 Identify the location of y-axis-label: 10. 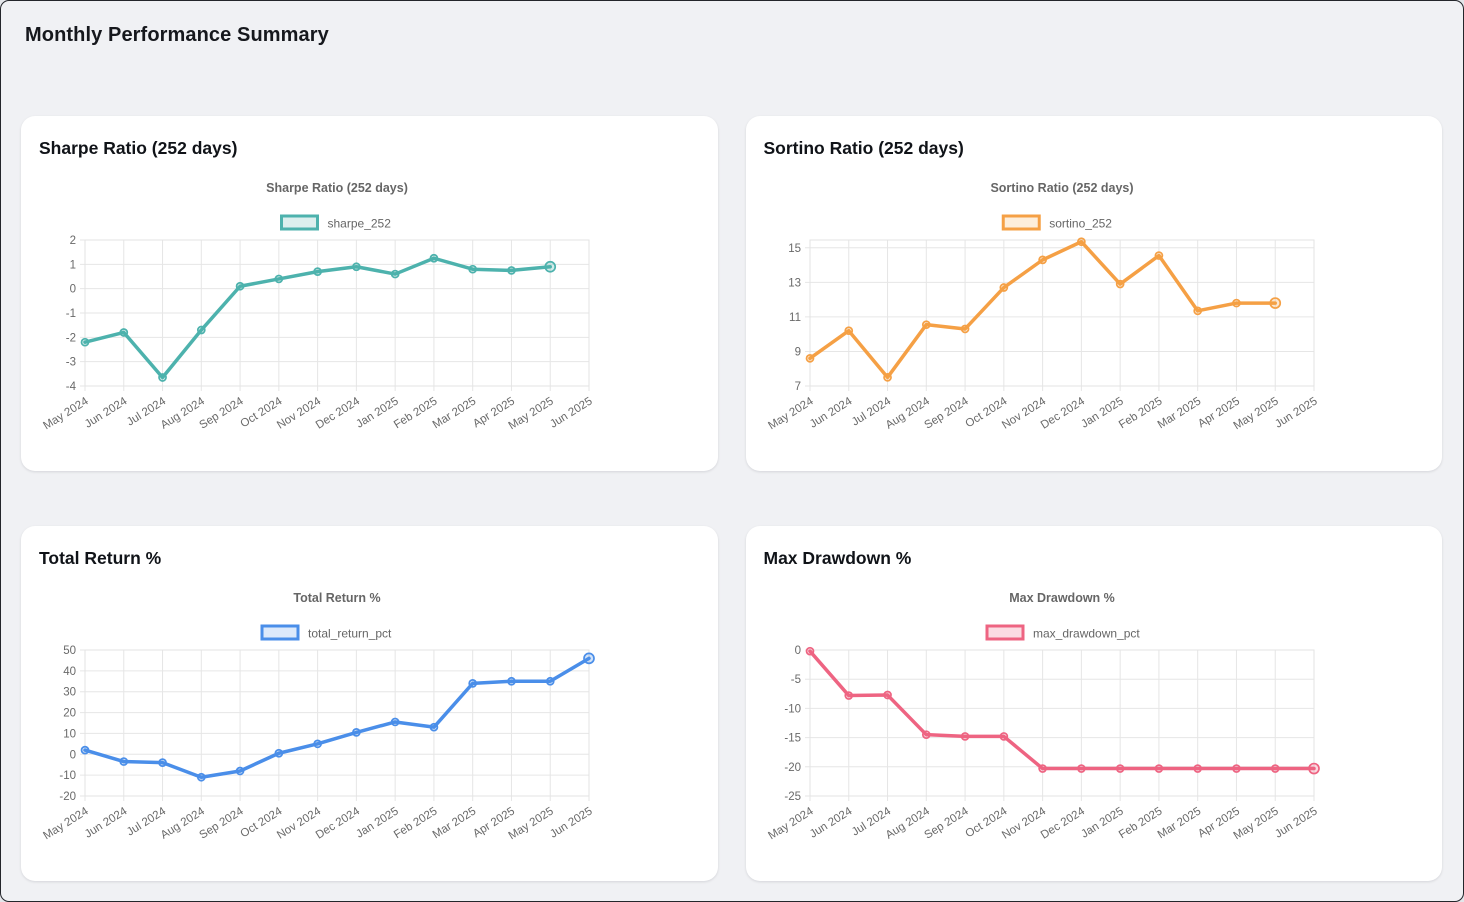
(69, 734).